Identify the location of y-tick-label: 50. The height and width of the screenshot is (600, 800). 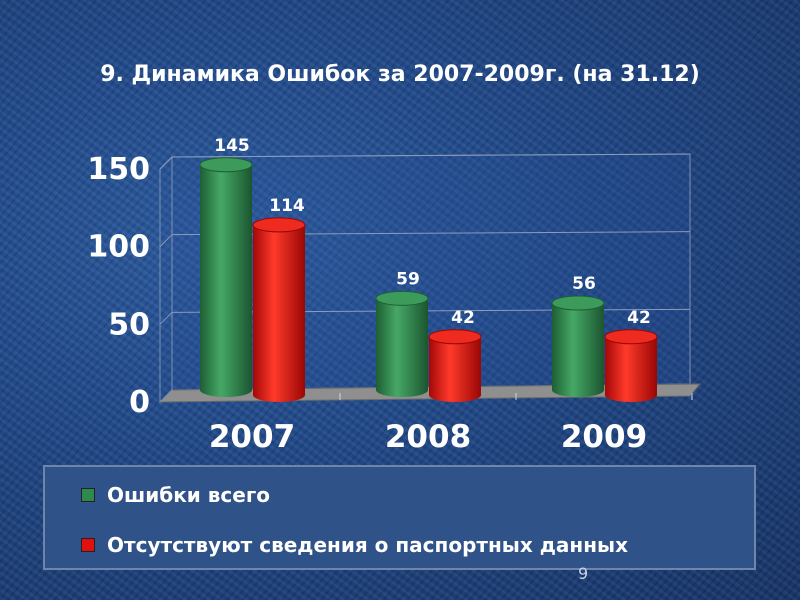
(129, 324).